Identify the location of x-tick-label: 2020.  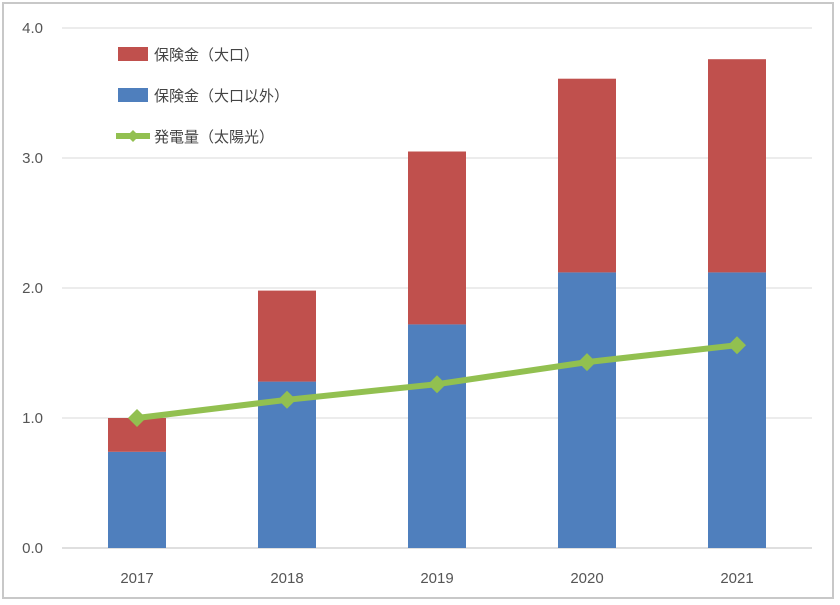
(586, 578).